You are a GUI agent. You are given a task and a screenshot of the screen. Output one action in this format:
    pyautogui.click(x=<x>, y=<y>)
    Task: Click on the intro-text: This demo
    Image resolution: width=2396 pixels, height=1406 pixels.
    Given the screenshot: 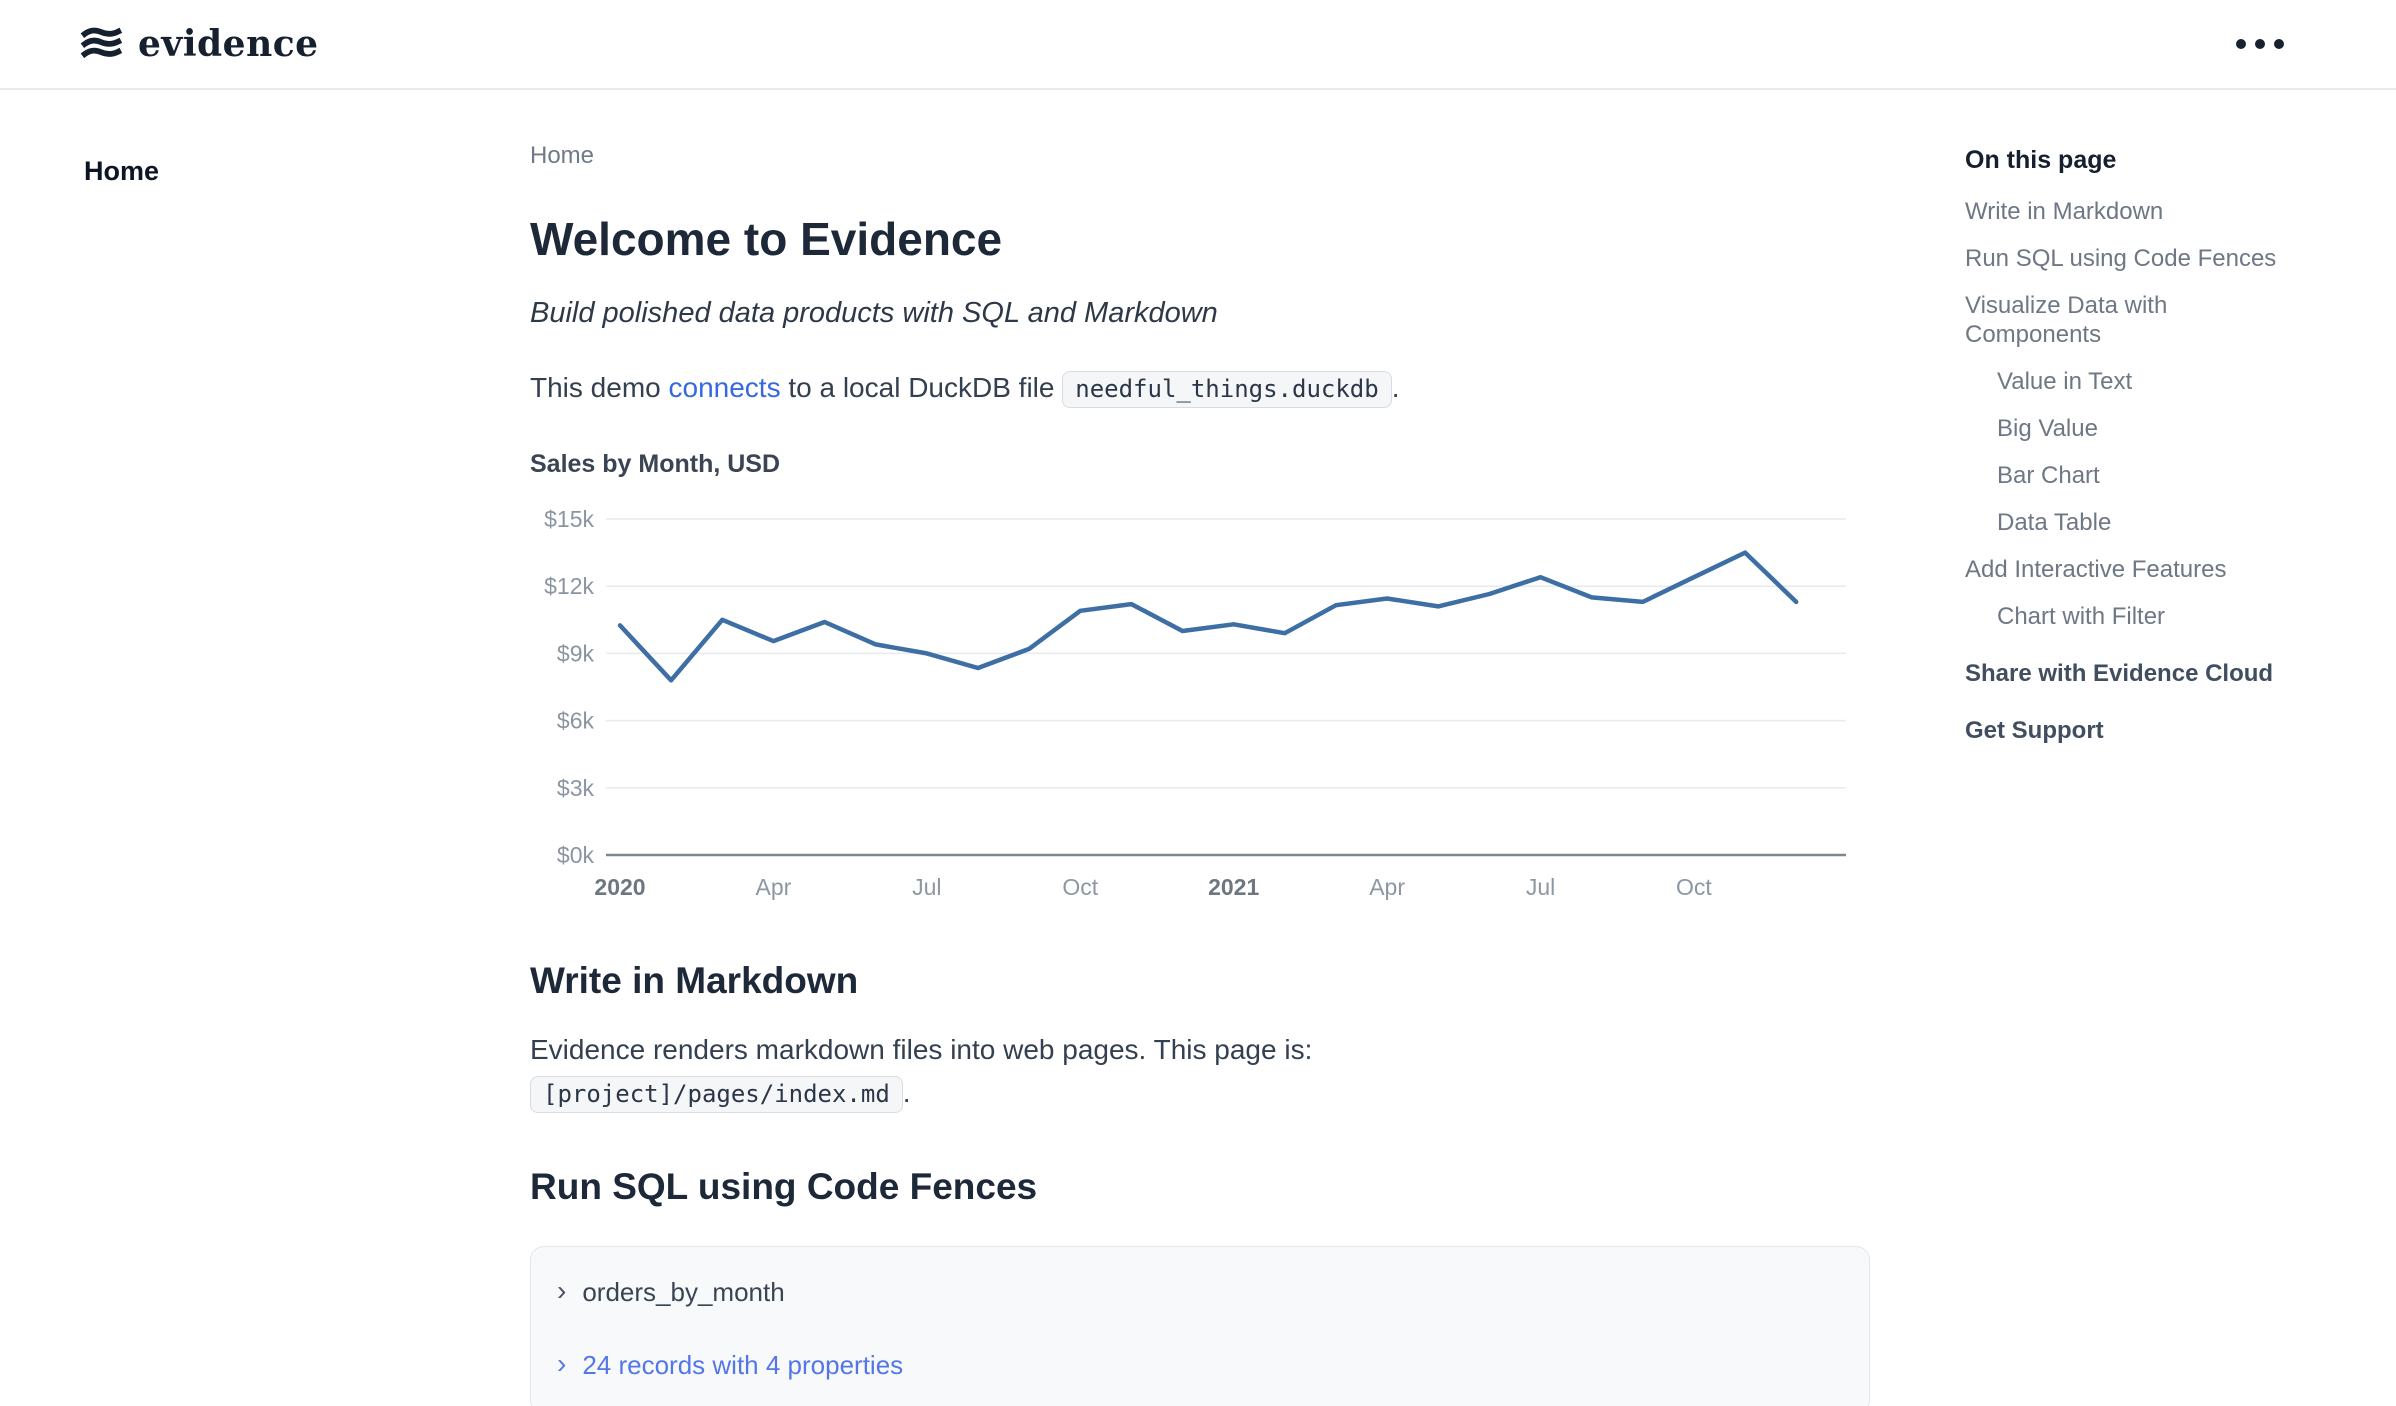 What is the action you would take?
    pyautogui.click(x=599, y=387)
    